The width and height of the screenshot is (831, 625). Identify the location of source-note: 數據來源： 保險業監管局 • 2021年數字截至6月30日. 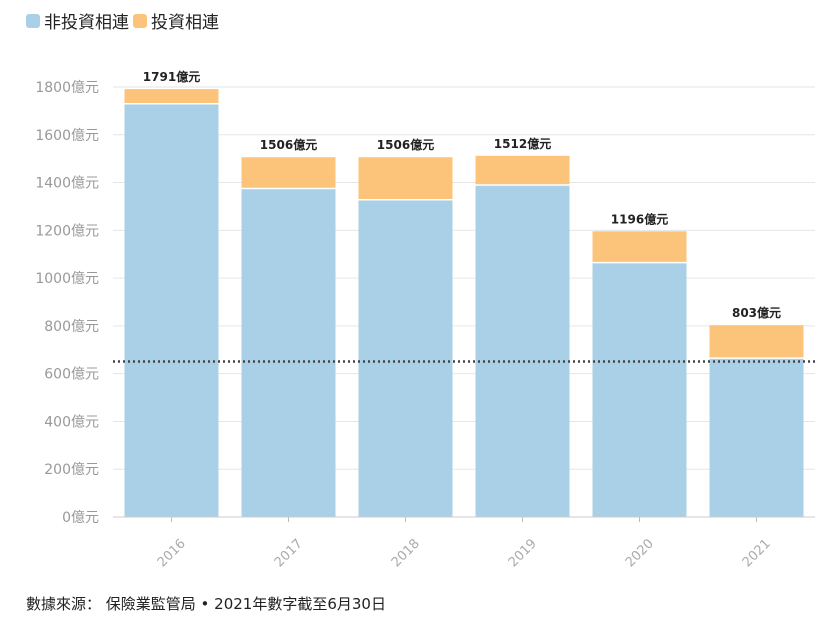
(206, 604).